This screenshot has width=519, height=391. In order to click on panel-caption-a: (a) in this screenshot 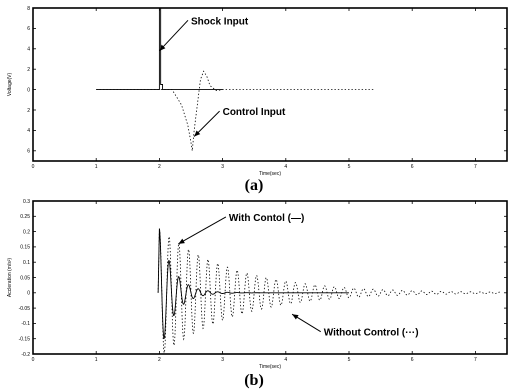, I will do `click(254, 185)`.